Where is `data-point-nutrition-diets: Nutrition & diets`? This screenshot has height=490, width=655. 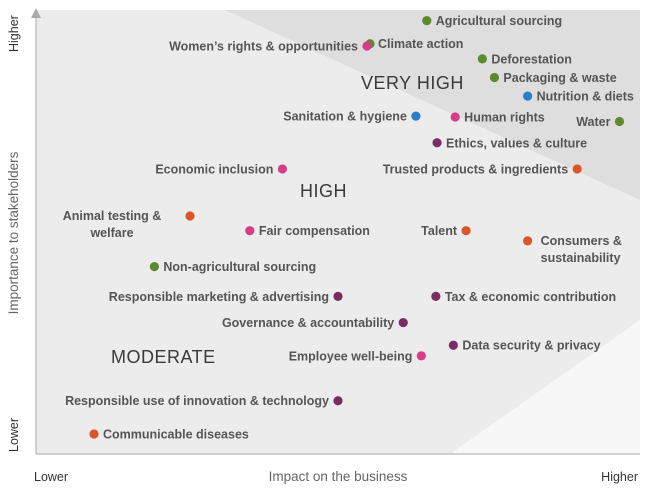
data-point-nutrition-diets: Nutrition & diets is located at coordinates (578, 97).